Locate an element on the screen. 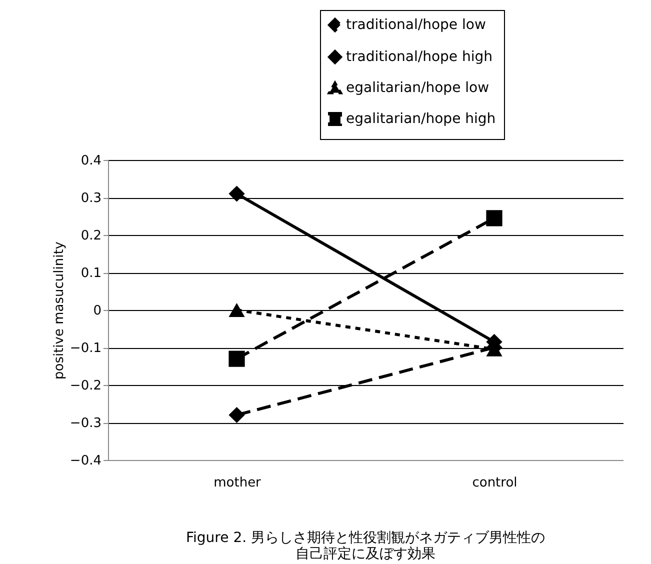 Image resolution: width=651 pixels, height=564 pixels. text: 自己評定に及ぼす効果 is located at coordinates (366, 554).